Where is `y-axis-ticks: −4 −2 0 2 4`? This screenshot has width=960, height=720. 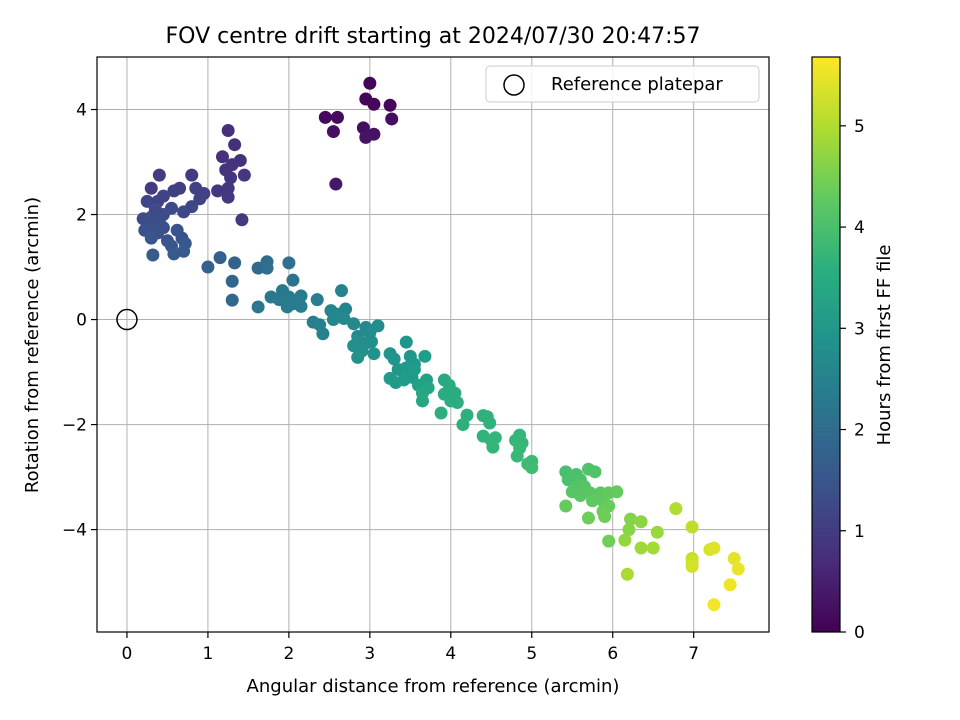 y-axis-ticks: −4 −2 0 2 4 is located at coordinates (79, 321).